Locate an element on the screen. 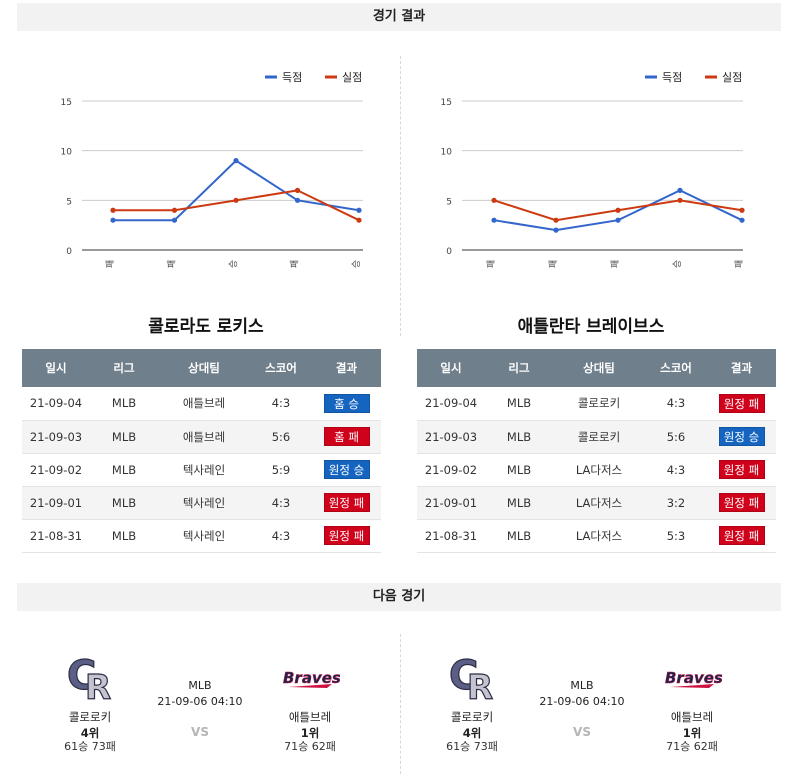  table-row: 21-09-04 MLB 콜로로키 4:3 원정 패 is located at coordinates (596, 404).